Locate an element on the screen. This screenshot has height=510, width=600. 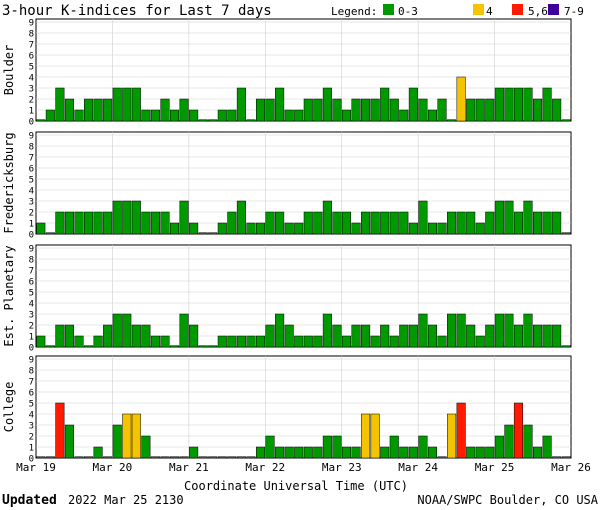
y-tick-label: 8 is located at coordinates (31, 35).